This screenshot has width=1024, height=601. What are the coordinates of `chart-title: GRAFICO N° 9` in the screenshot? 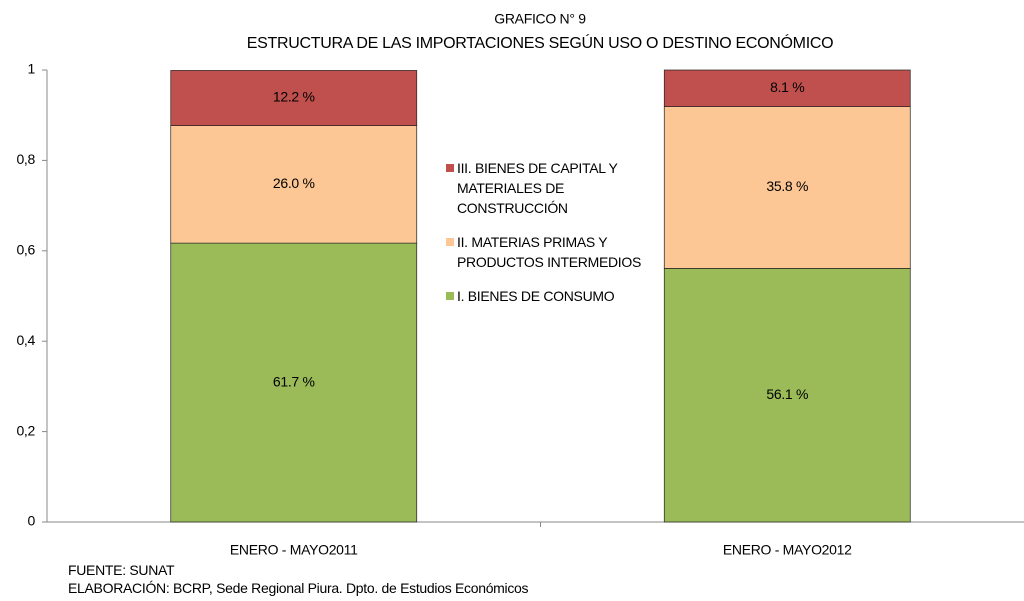 It's located at (540, 19).